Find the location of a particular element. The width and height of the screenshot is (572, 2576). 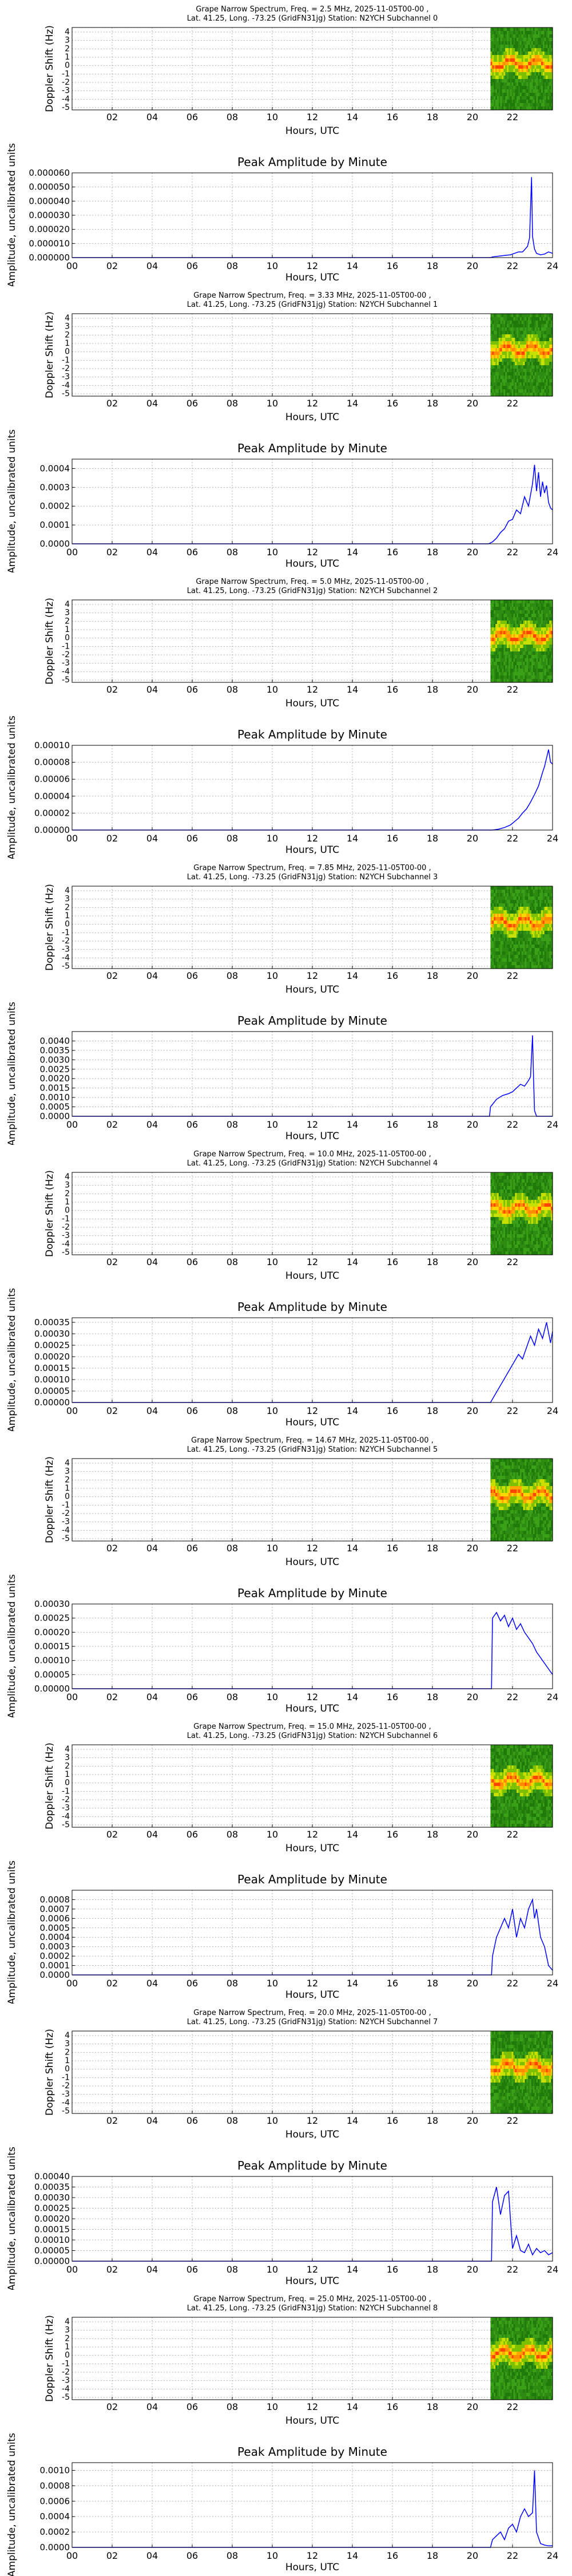

spectrogram-xtick-label: 20 is located at coordinates (472, 117).